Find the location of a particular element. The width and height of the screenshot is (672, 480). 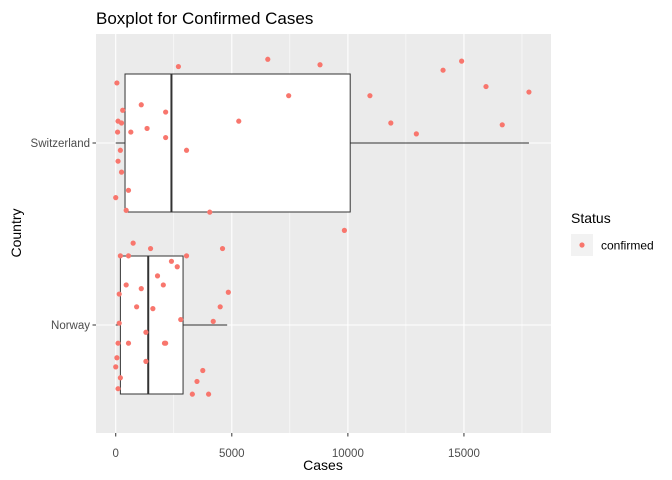

legend-label: confirmed is located at coordinates (627, 246).